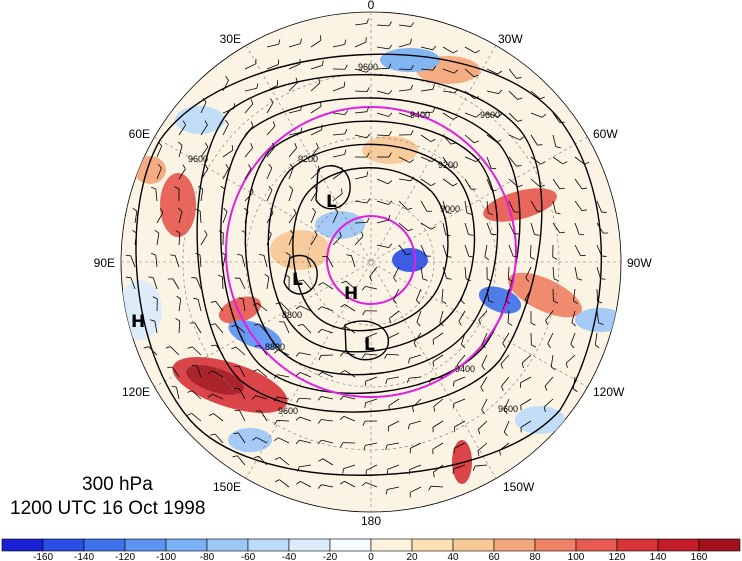  I want to click on colorbar-tick-label: 0, so click(371, 556).